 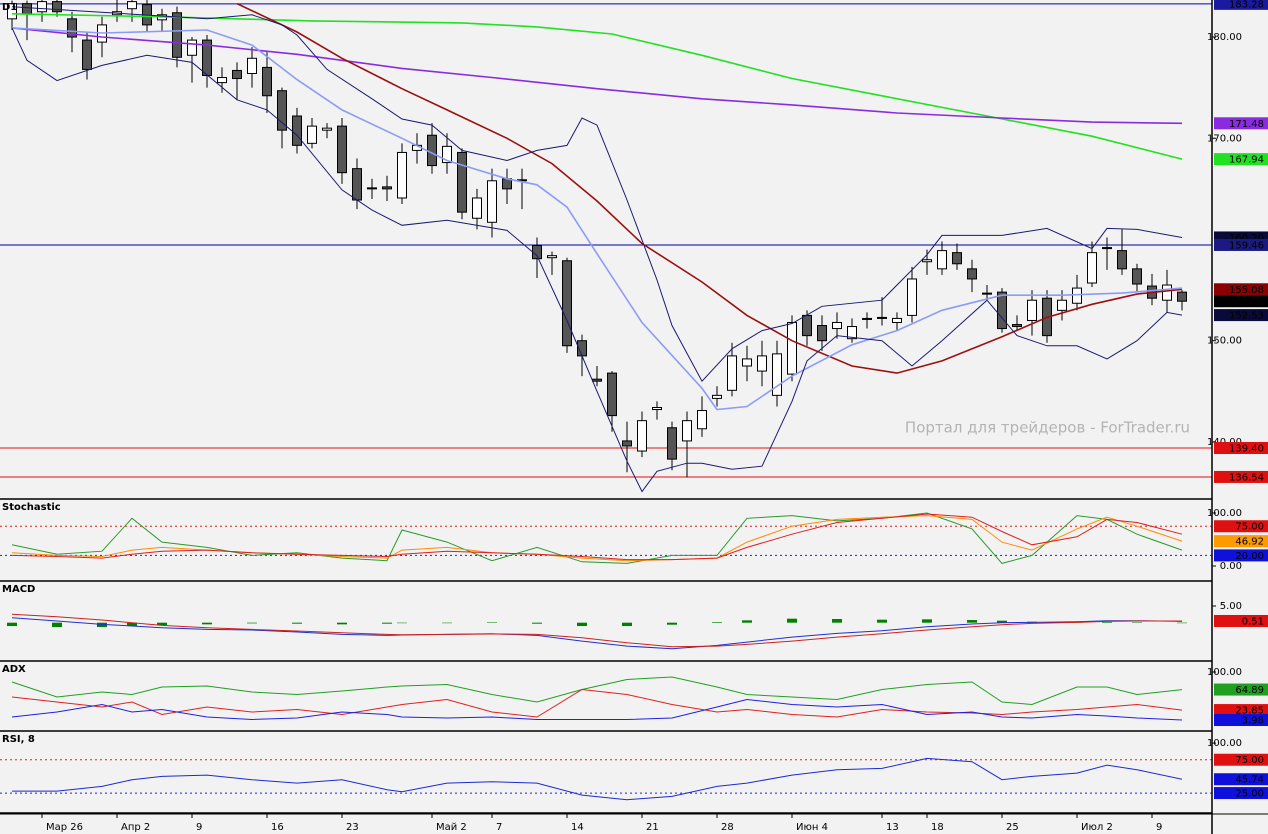 I want to click on x-tick-label: 18, so click(x=937, y=827).